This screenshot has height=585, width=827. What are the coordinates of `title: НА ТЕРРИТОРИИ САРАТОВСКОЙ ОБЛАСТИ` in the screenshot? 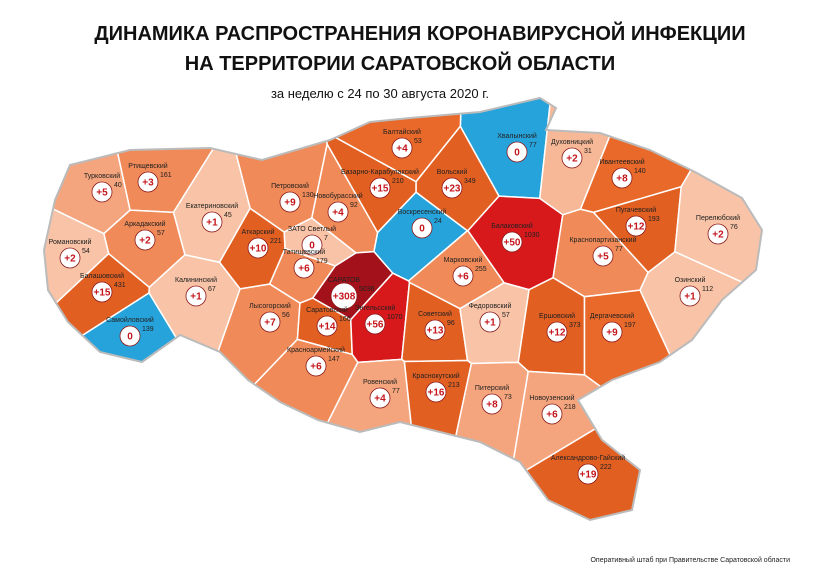 It's located at (400, 63).